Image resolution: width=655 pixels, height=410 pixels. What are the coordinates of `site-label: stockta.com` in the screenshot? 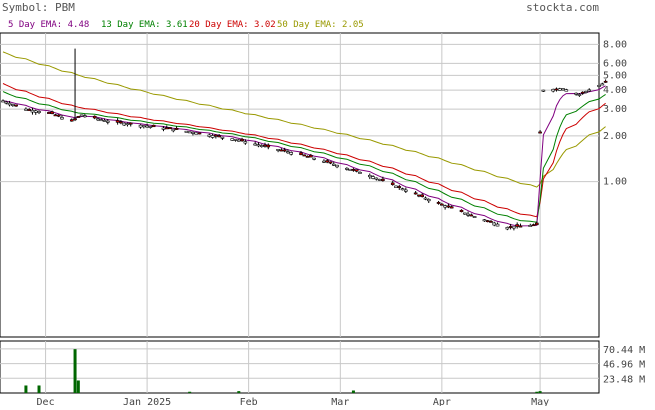 It's located at (562, 7).